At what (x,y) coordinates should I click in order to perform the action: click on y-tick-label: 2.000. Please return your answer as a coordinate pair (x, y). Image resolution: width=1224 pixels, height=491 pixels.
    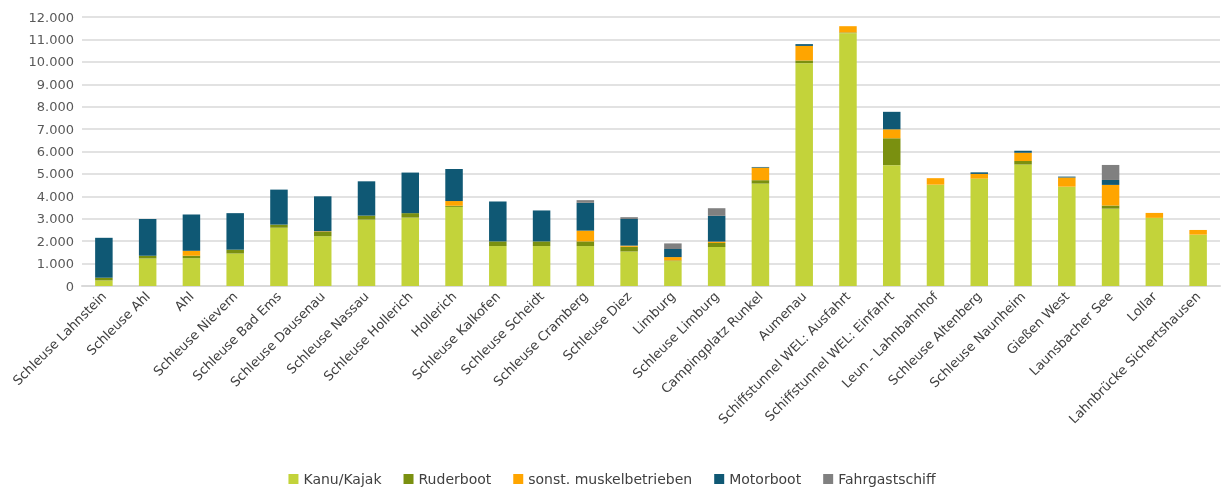
    Looking at the image, I should click on (55, 241).